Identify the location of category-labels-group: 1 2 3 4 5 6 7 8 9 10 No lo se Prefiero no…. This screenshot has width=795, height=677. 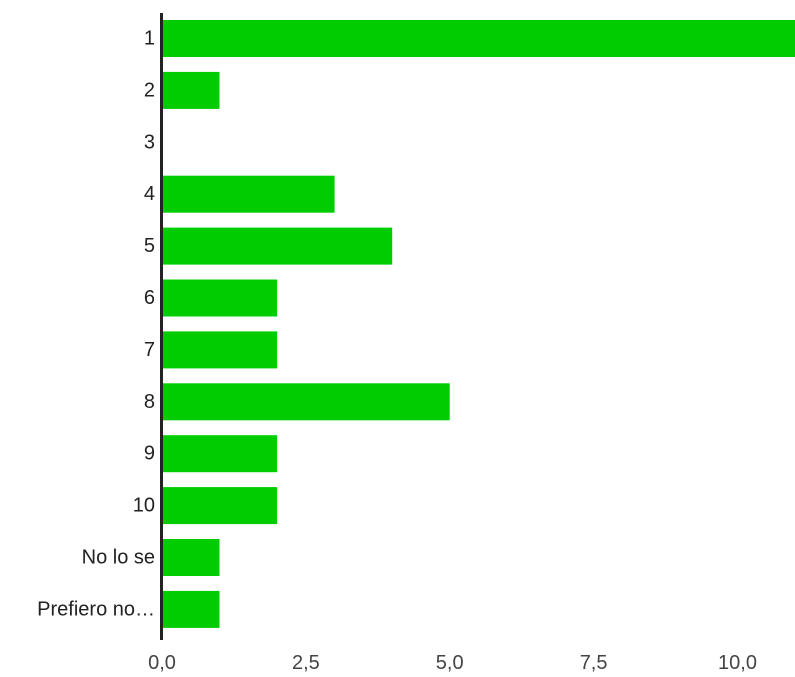
(96, 324).